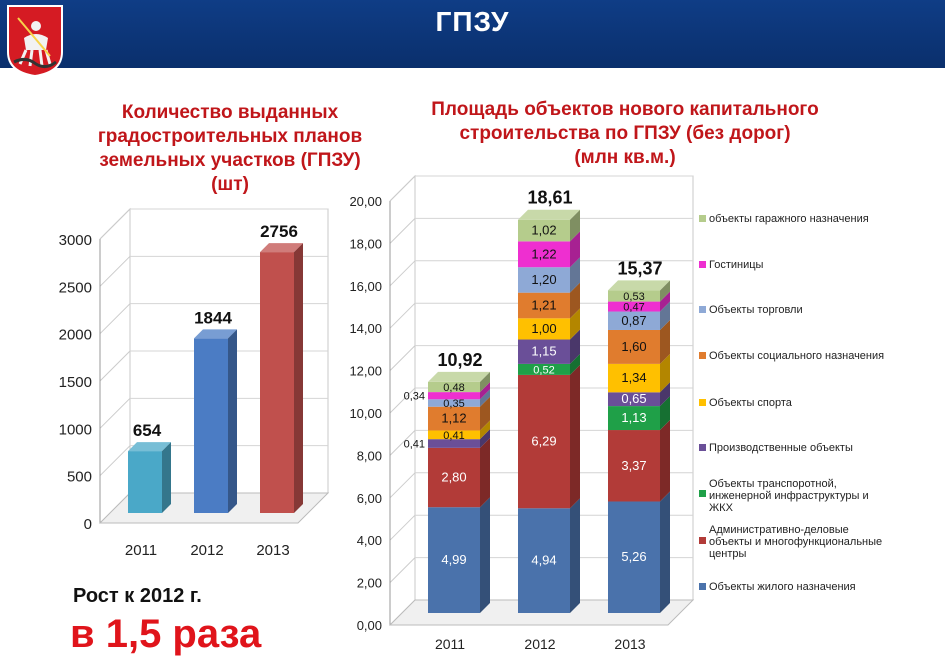 The height and width of the screenshot is (664, 945). Describe the element at coordinates (633, 297) in the screenshot. I see `segment-value-label: 0,53` at that location.